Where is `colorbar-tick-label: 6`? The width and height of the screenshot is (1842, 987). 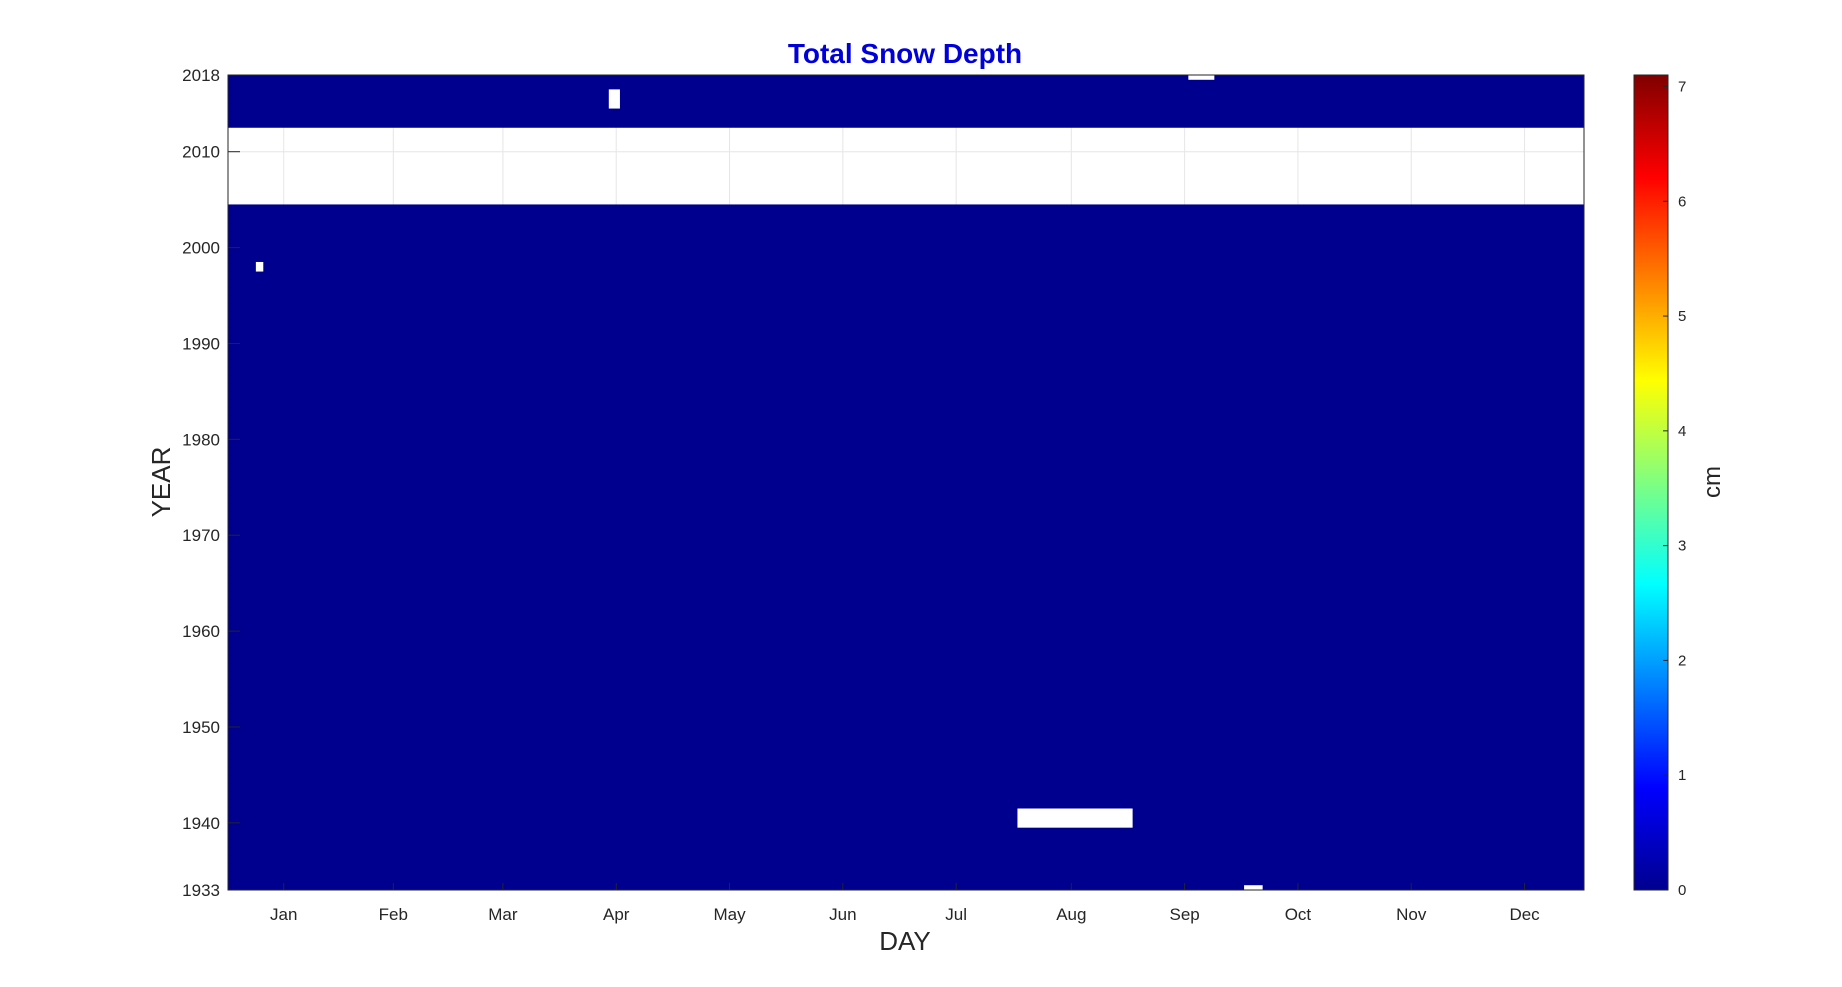
colorbar-tick-label: 6 is located at coordinates (1682, 201).